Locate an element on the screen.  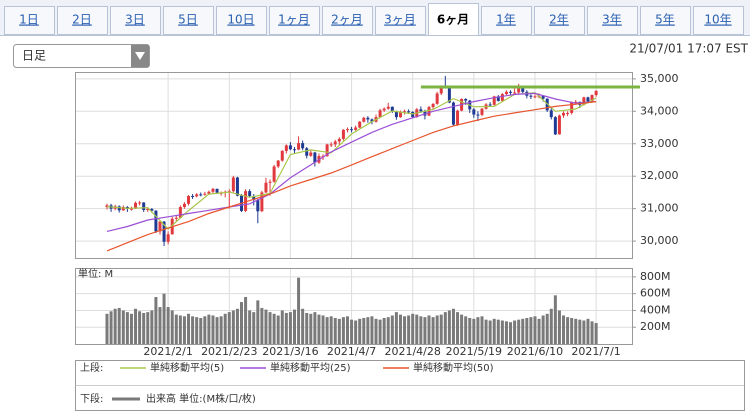
tab-label: 10年 is located at coordinates (717, 20).